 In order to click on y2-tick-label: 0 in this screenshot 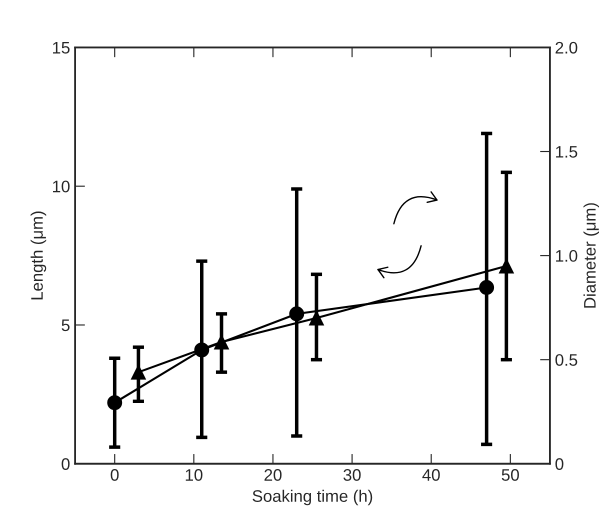, I will do `click(559, 464)`.